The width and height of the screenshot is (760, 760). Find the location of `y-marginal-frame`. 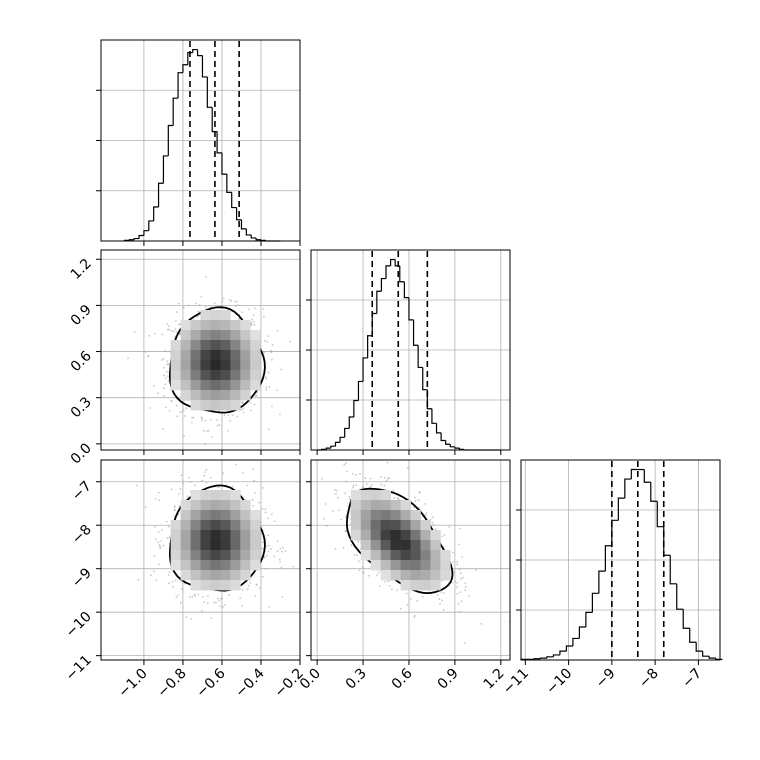

y-marginal-frame is located at coordinates (410, 350).